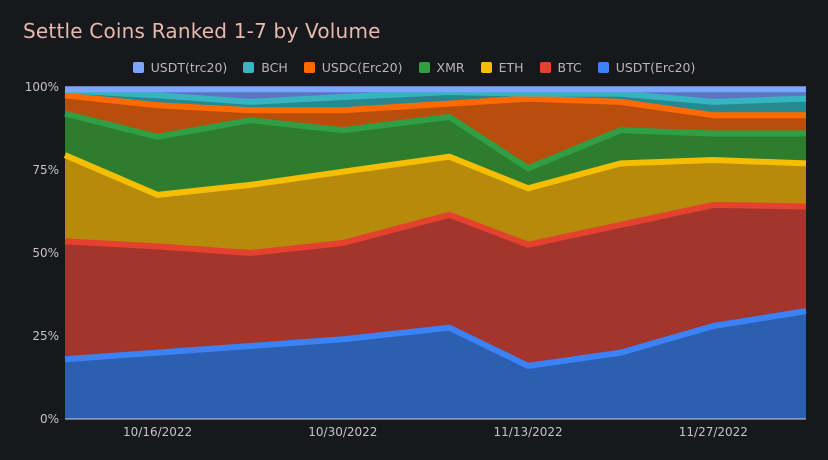  I want to click on y-tick-label: 50%, so click(45, 253).